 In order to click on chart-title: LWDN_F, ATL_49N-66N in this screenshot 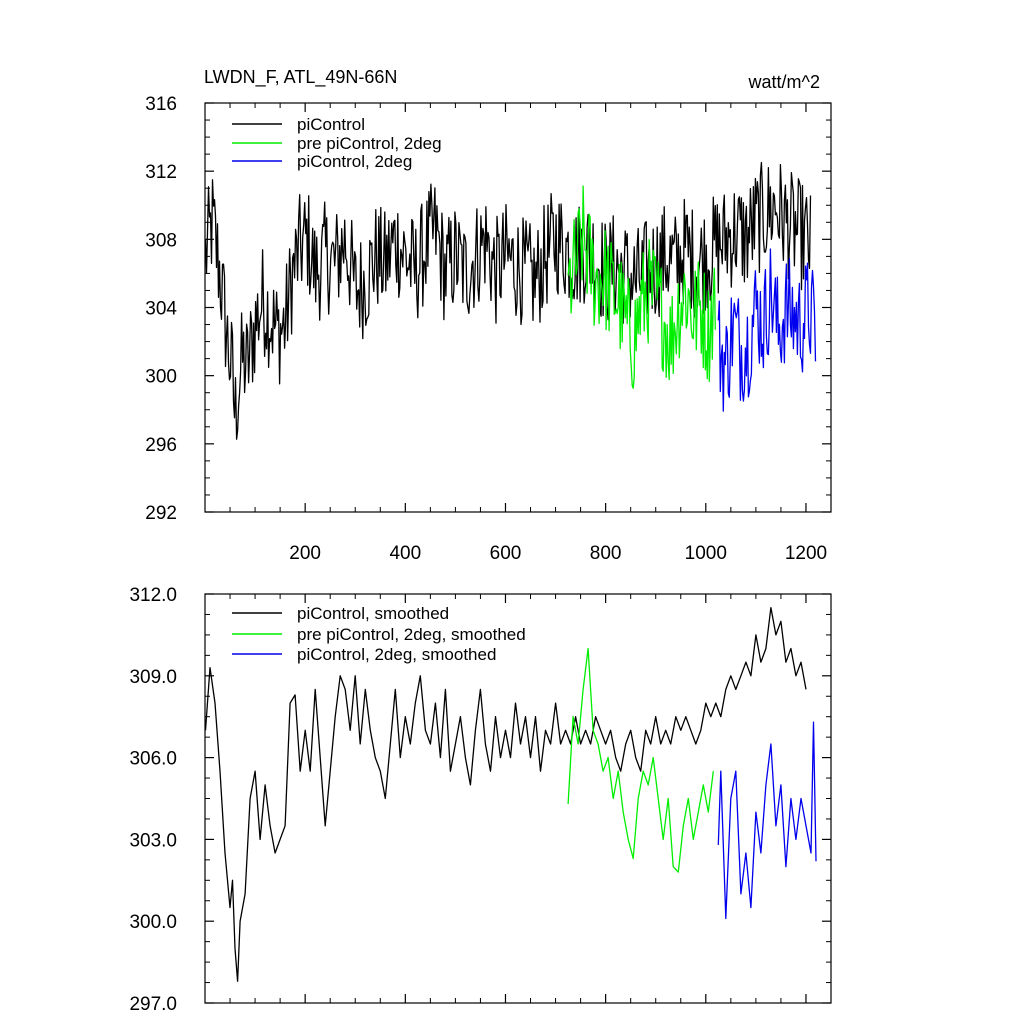, I will do `click(300, 77)`.